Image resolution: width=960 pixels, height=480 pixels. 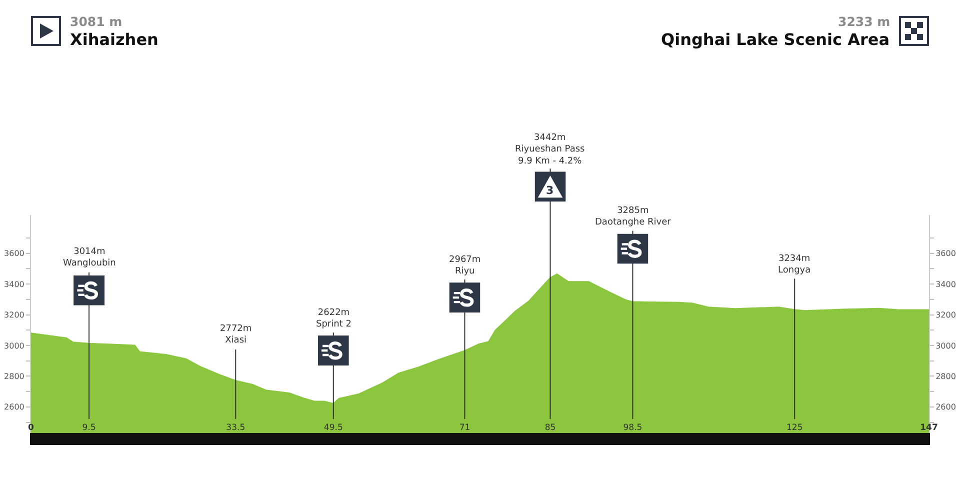 I want to click on y-tick-label: 3200, so click(x=14, y=315).